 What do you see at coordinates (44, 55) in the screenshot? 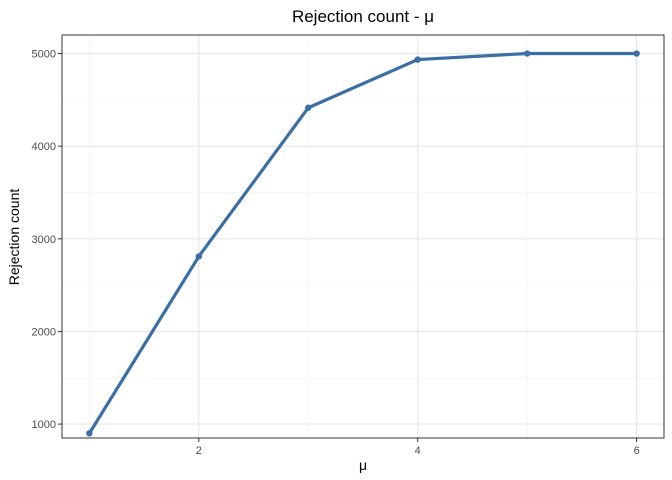
I see `y-tick-label: 5000` at bounding box center [44, 55].